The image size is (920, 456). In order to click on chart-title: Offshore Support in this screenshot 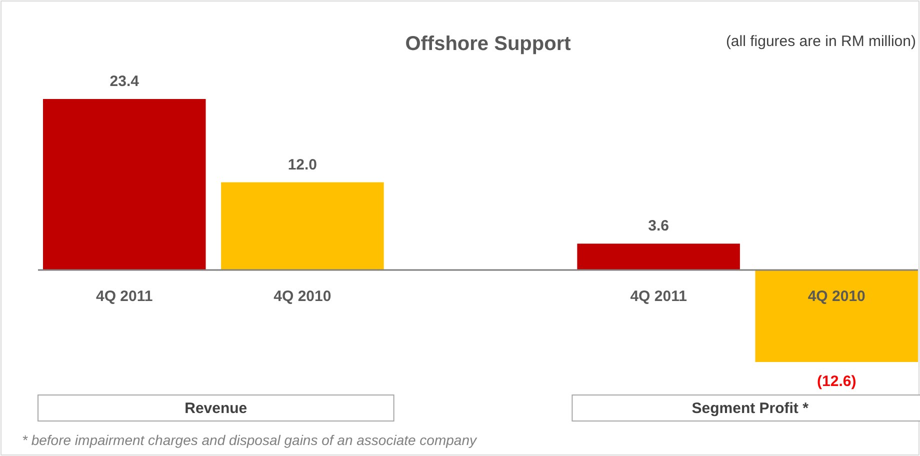, I will do `click(488, 44)`.